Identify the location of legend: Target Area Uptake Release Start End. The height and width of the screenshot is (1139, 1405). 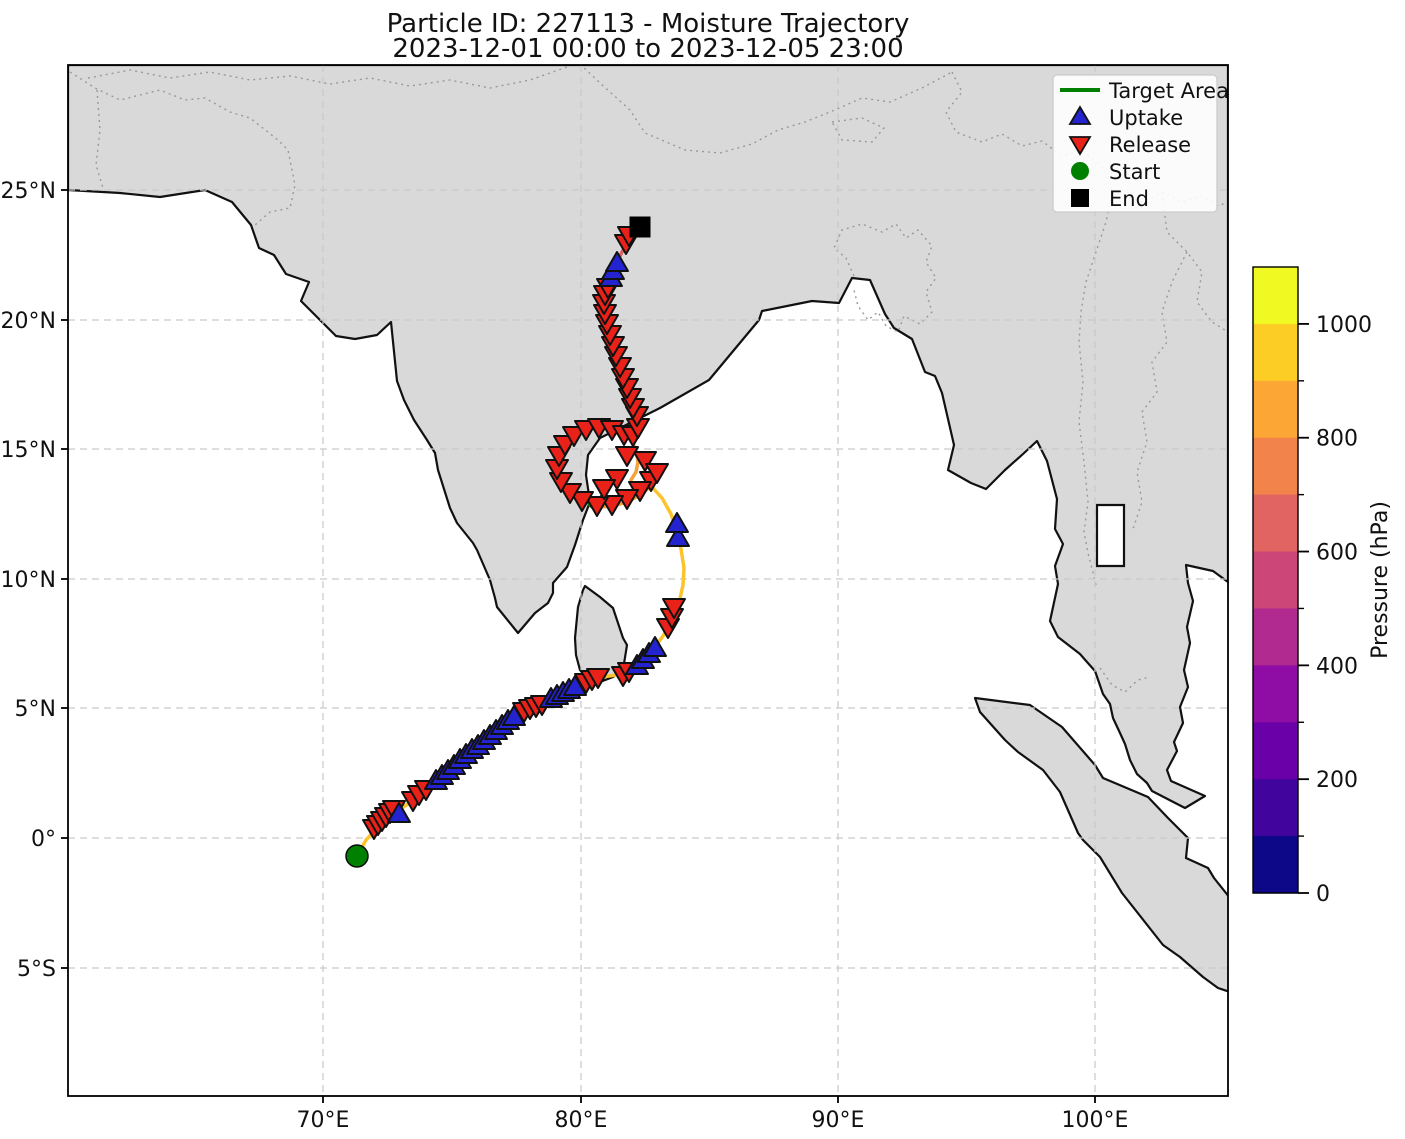
(1140, 143).